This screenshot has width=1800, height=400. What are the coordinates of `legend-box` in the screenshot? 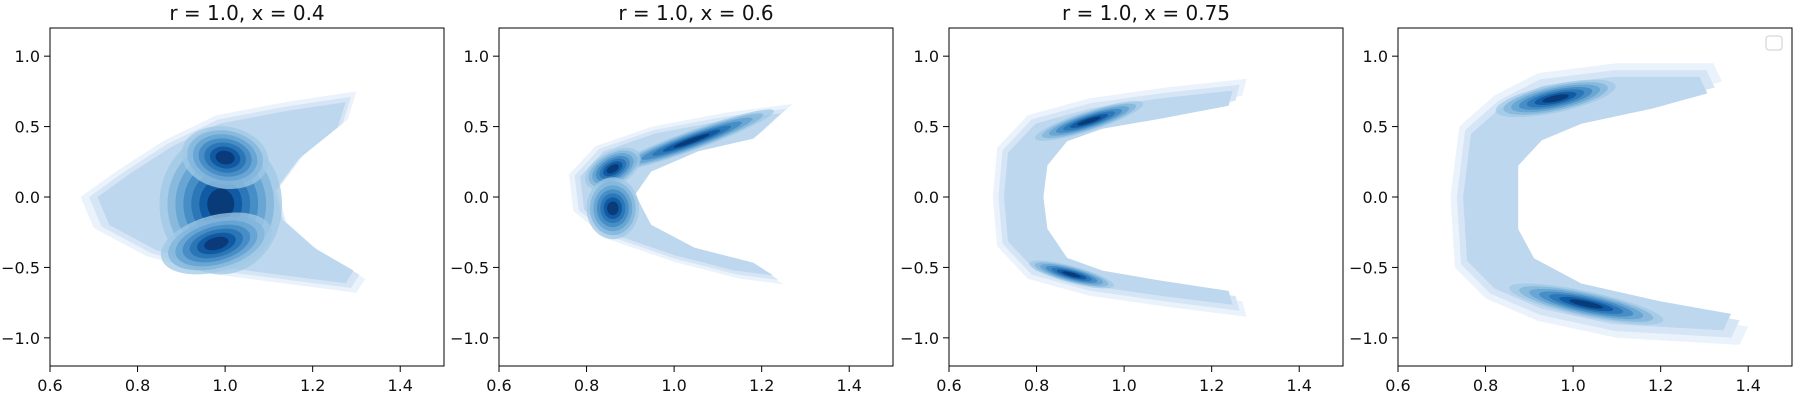 It's located at (1774, 43).